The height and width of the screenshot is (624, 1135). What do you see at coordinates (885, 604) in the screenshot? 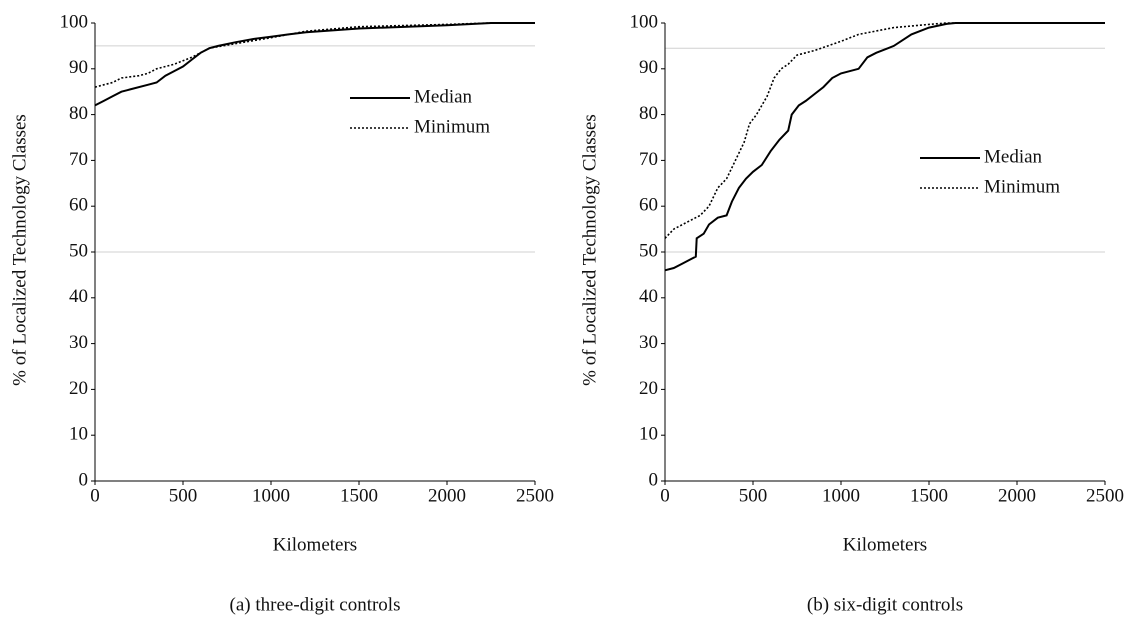
I see `caption: (b) six-digit controls` at bounding box center [885, 604].